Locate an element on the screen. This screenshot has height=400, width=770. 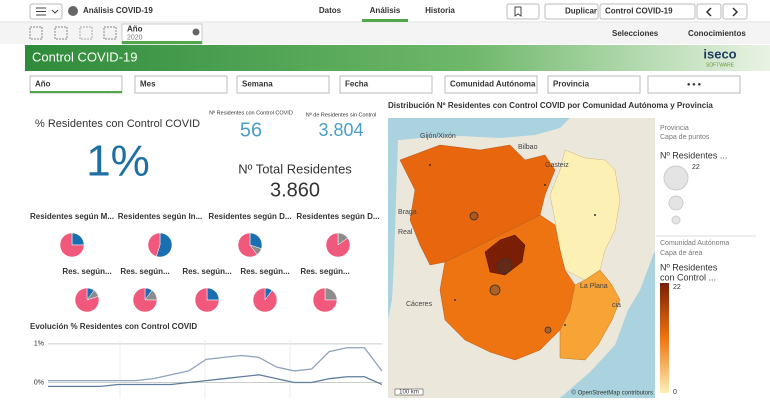
kpi-title: Nº Residentes con Control COVID is located at coordinates (251, 112).